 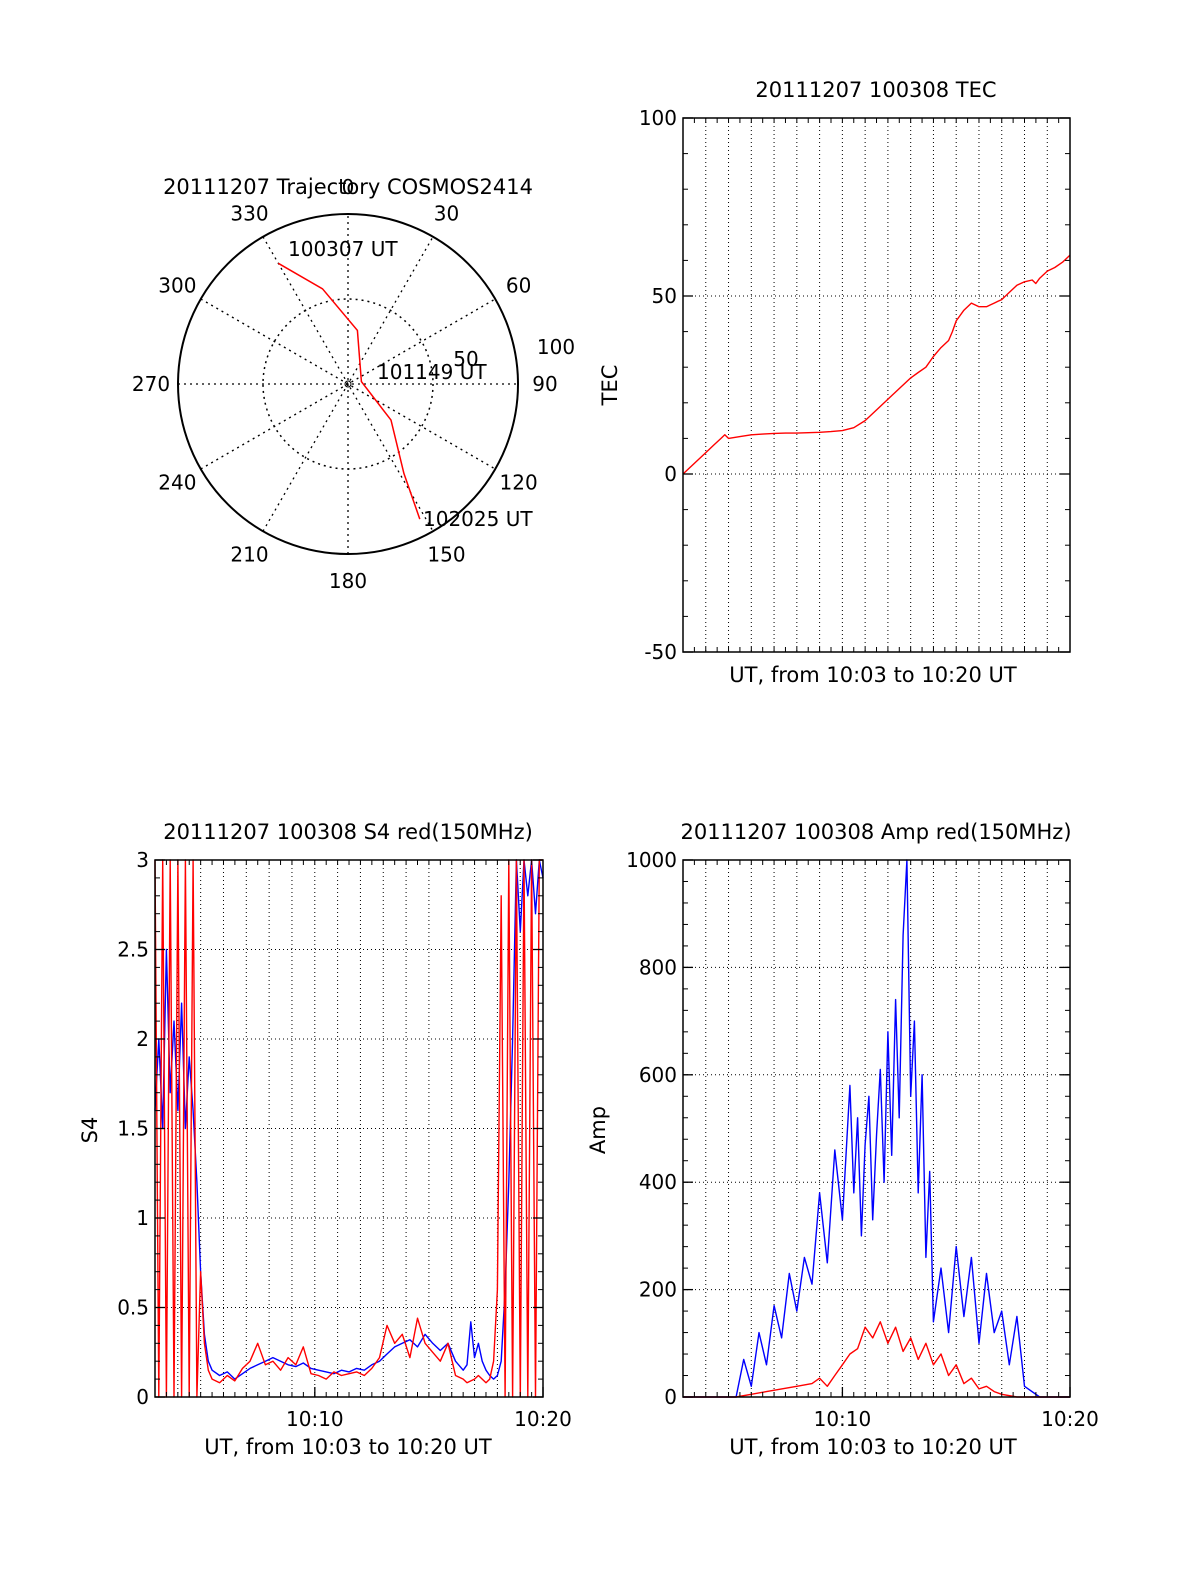 What do you see at coordinates (348, 581) in the screenshot?
I see `polar-azimuth-label-180: 180` at bounding box center [348, 581].